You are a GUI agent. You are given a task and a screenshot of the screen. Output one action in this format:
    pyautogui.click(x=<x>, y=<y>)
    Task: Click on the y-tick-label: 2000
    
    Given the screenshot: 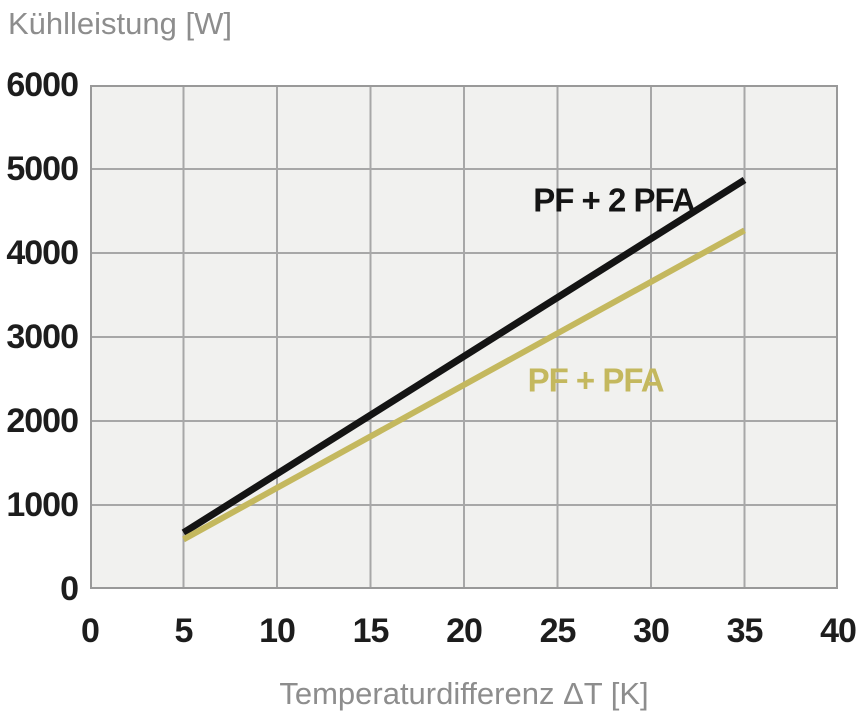 What is the action you would take?
    pyautogui.click(x=42, y=421)
    